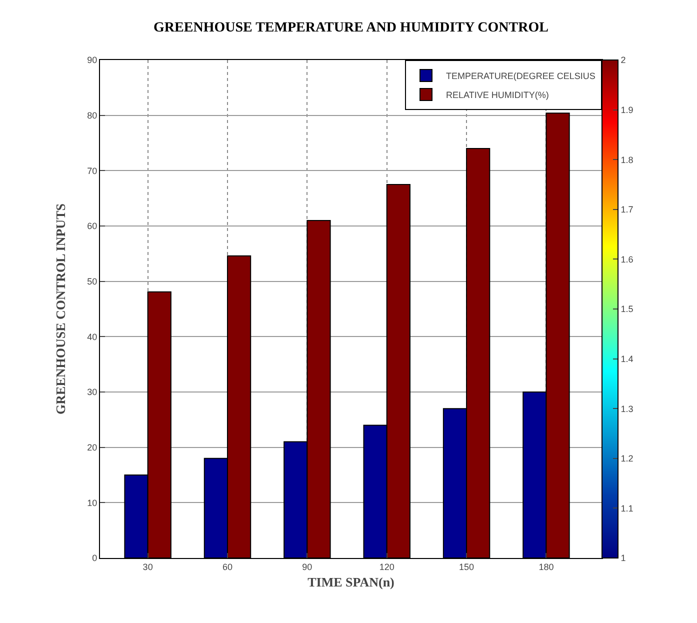 This screenshot has height=623, width=697. Describe the element at coordinates (351, 582) in the screenshot. I see `x-axis-title: TIME SPAN(n)` at that location.